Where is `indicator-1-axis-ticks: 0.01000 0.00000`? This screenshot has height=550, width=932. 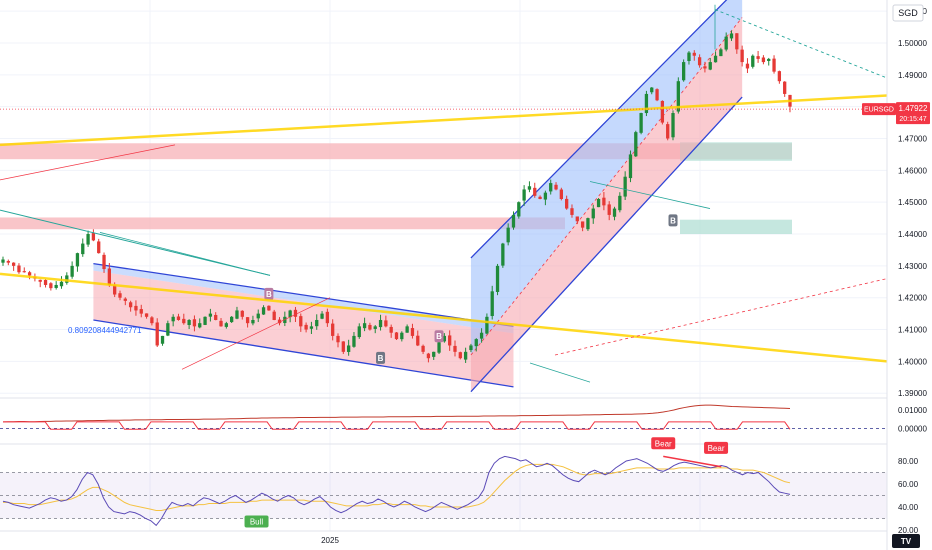 indicator-1-axis-ticks: 0.01000 0.00000 is located at coordinates (912, 419).